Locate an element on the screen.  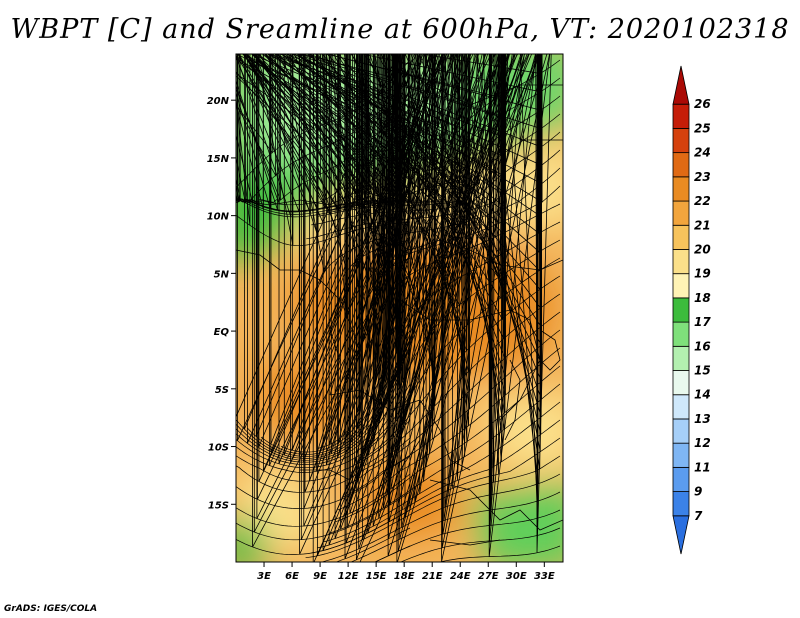
colorbar-label: 26 is located at coordinates (702, 104).